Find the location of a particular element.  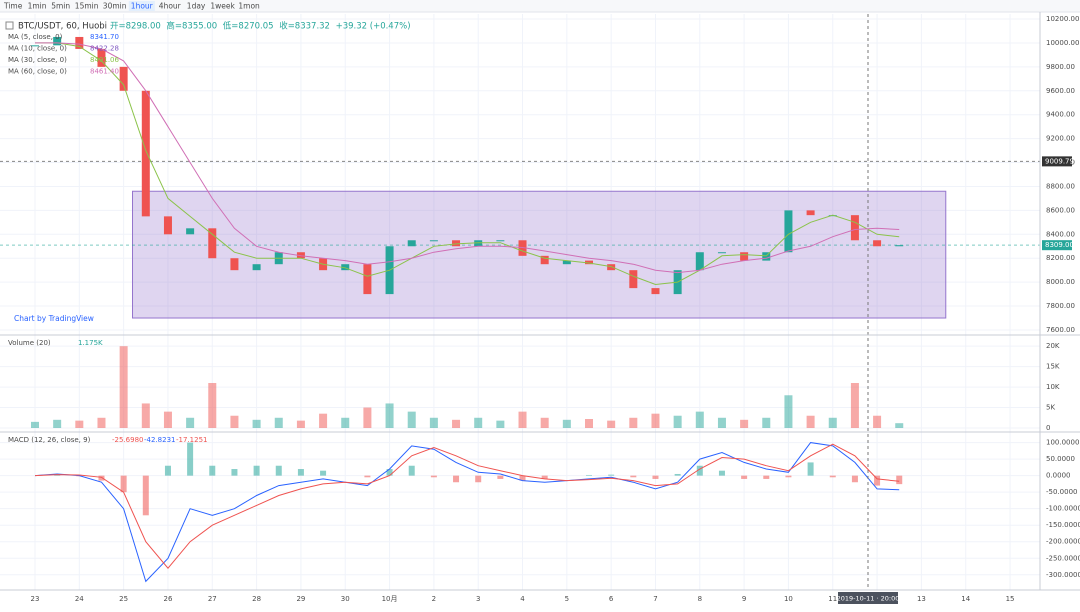

y-tick-label: 9200.00 is located at coordinates (1060, 139).